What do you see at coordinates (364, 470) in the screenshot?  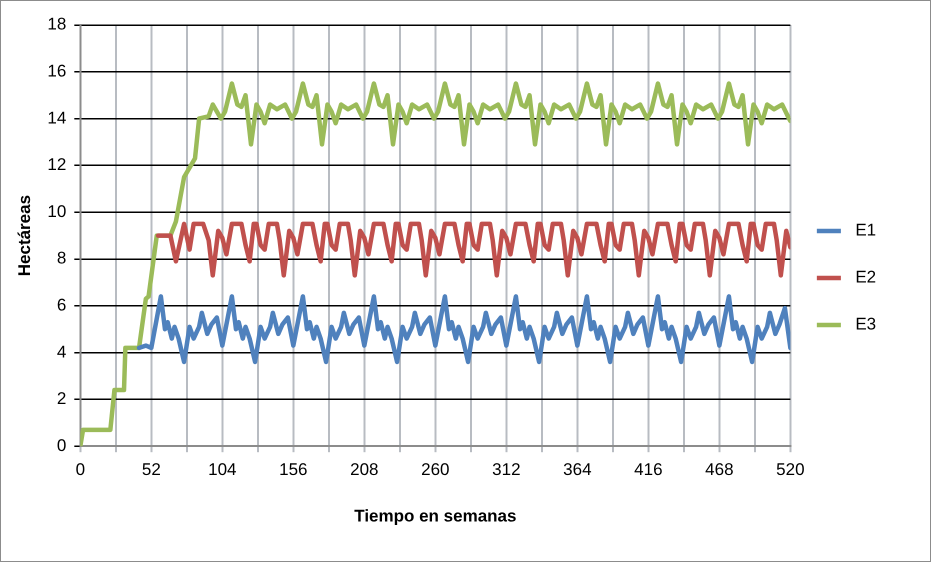 I see `x-tick-label: 208` at bounding box center [364, 470].